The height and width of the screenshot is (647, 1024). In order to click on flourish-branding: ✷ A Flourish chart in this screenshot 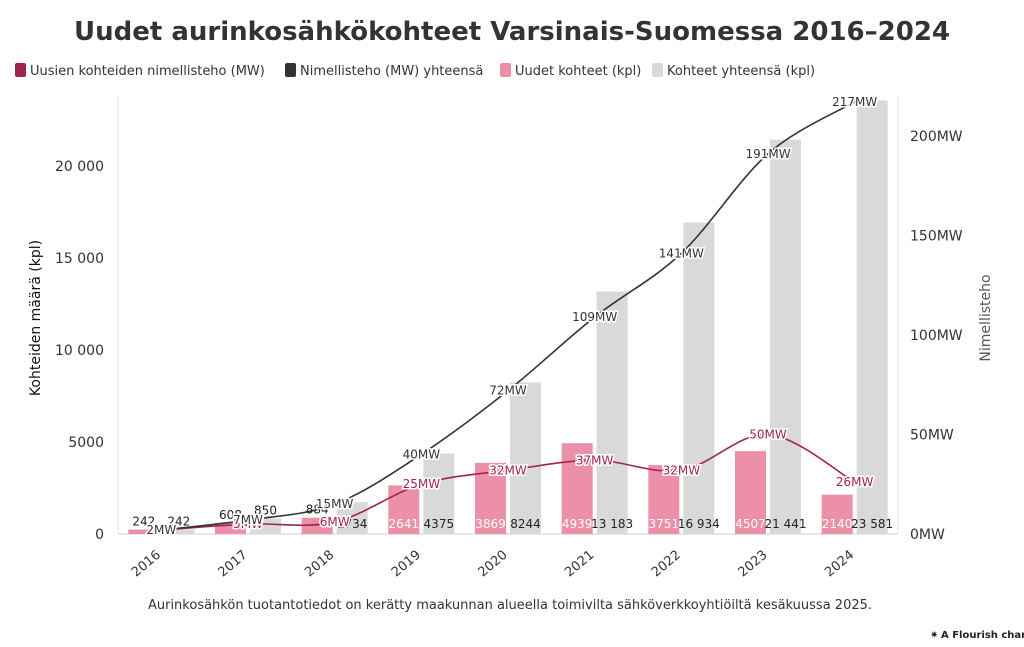, I will do `click(977, 635)`.